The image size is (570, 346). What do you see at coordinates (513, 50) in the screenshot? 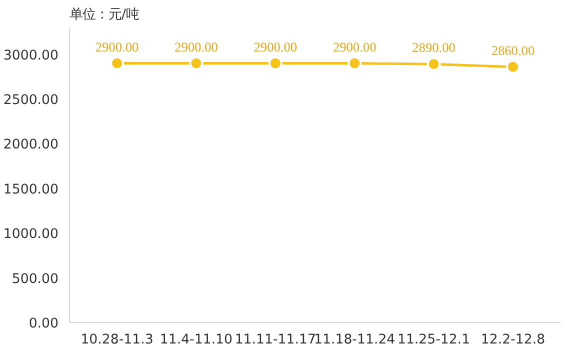
I see `data-label: 2860.00` at bounding box center [513, 50].